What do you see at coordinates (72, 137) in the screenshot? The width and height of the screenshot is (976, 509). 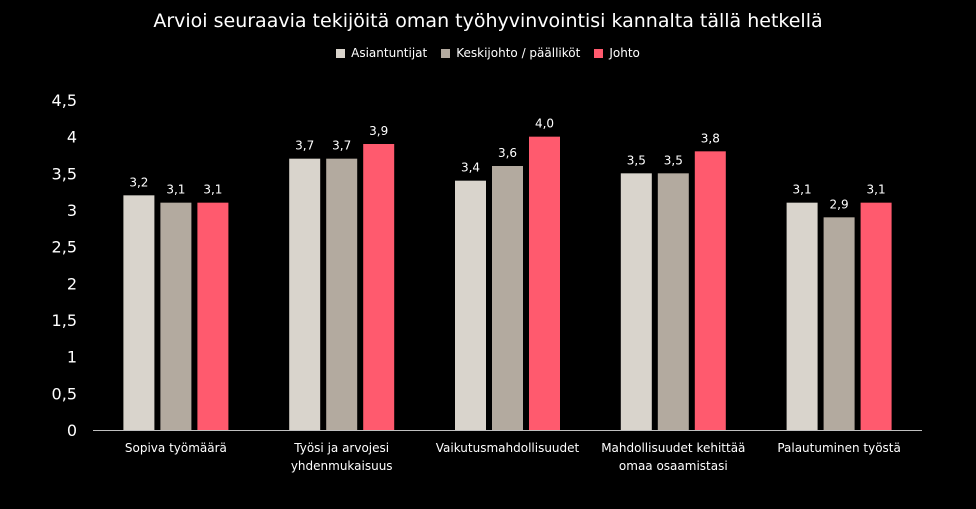 I see `y-tick-label: 4` at bounding box center [72, 137].